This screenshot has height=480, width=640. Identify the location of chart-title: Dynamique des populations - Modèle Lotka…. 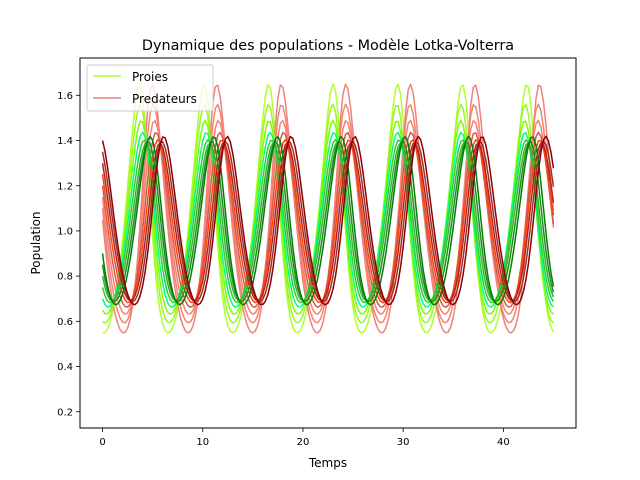
(328, 46).